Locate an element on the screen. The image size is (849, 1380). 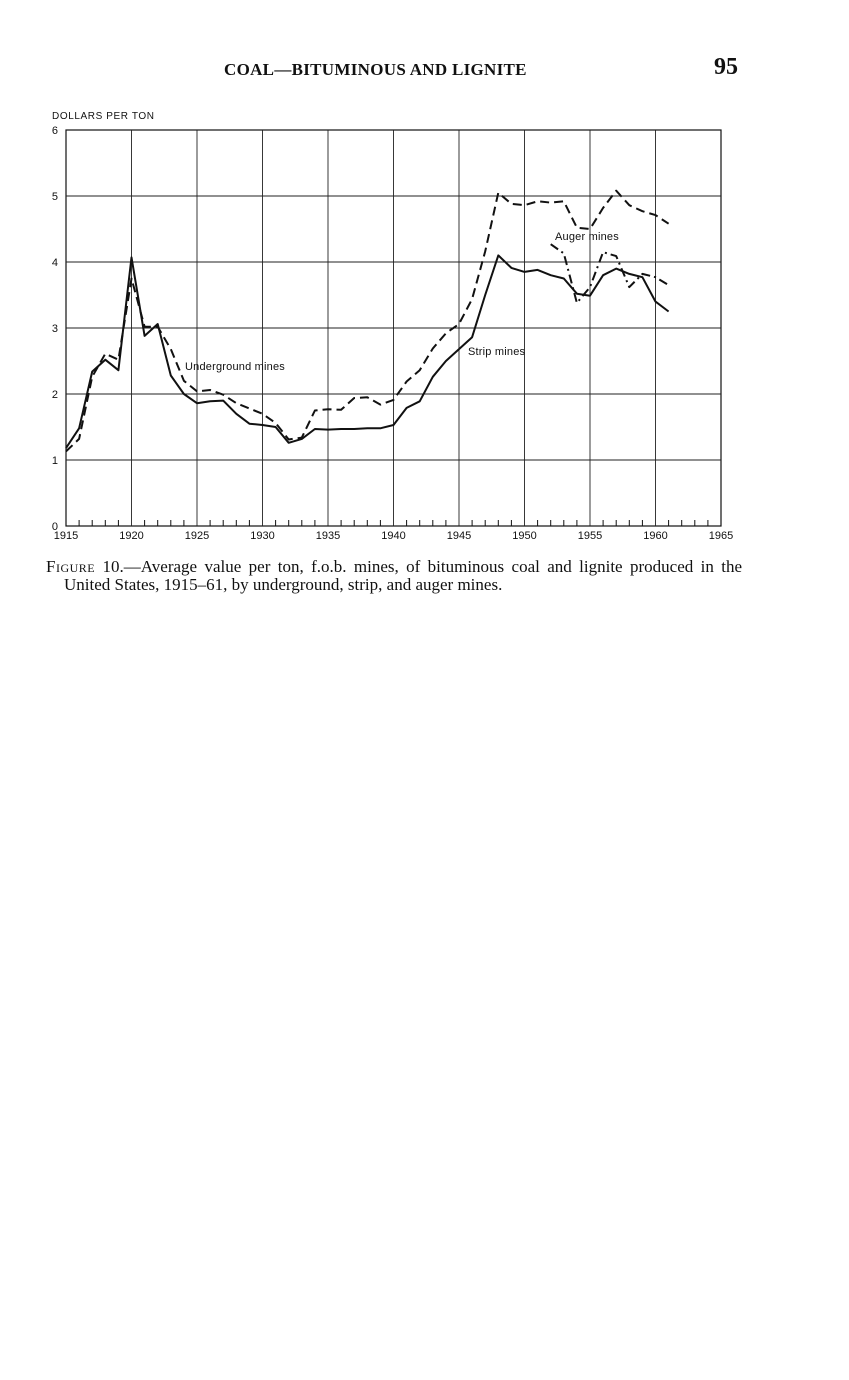
x-tick-label-1925: 1925 is located at coordinates (197, 536).